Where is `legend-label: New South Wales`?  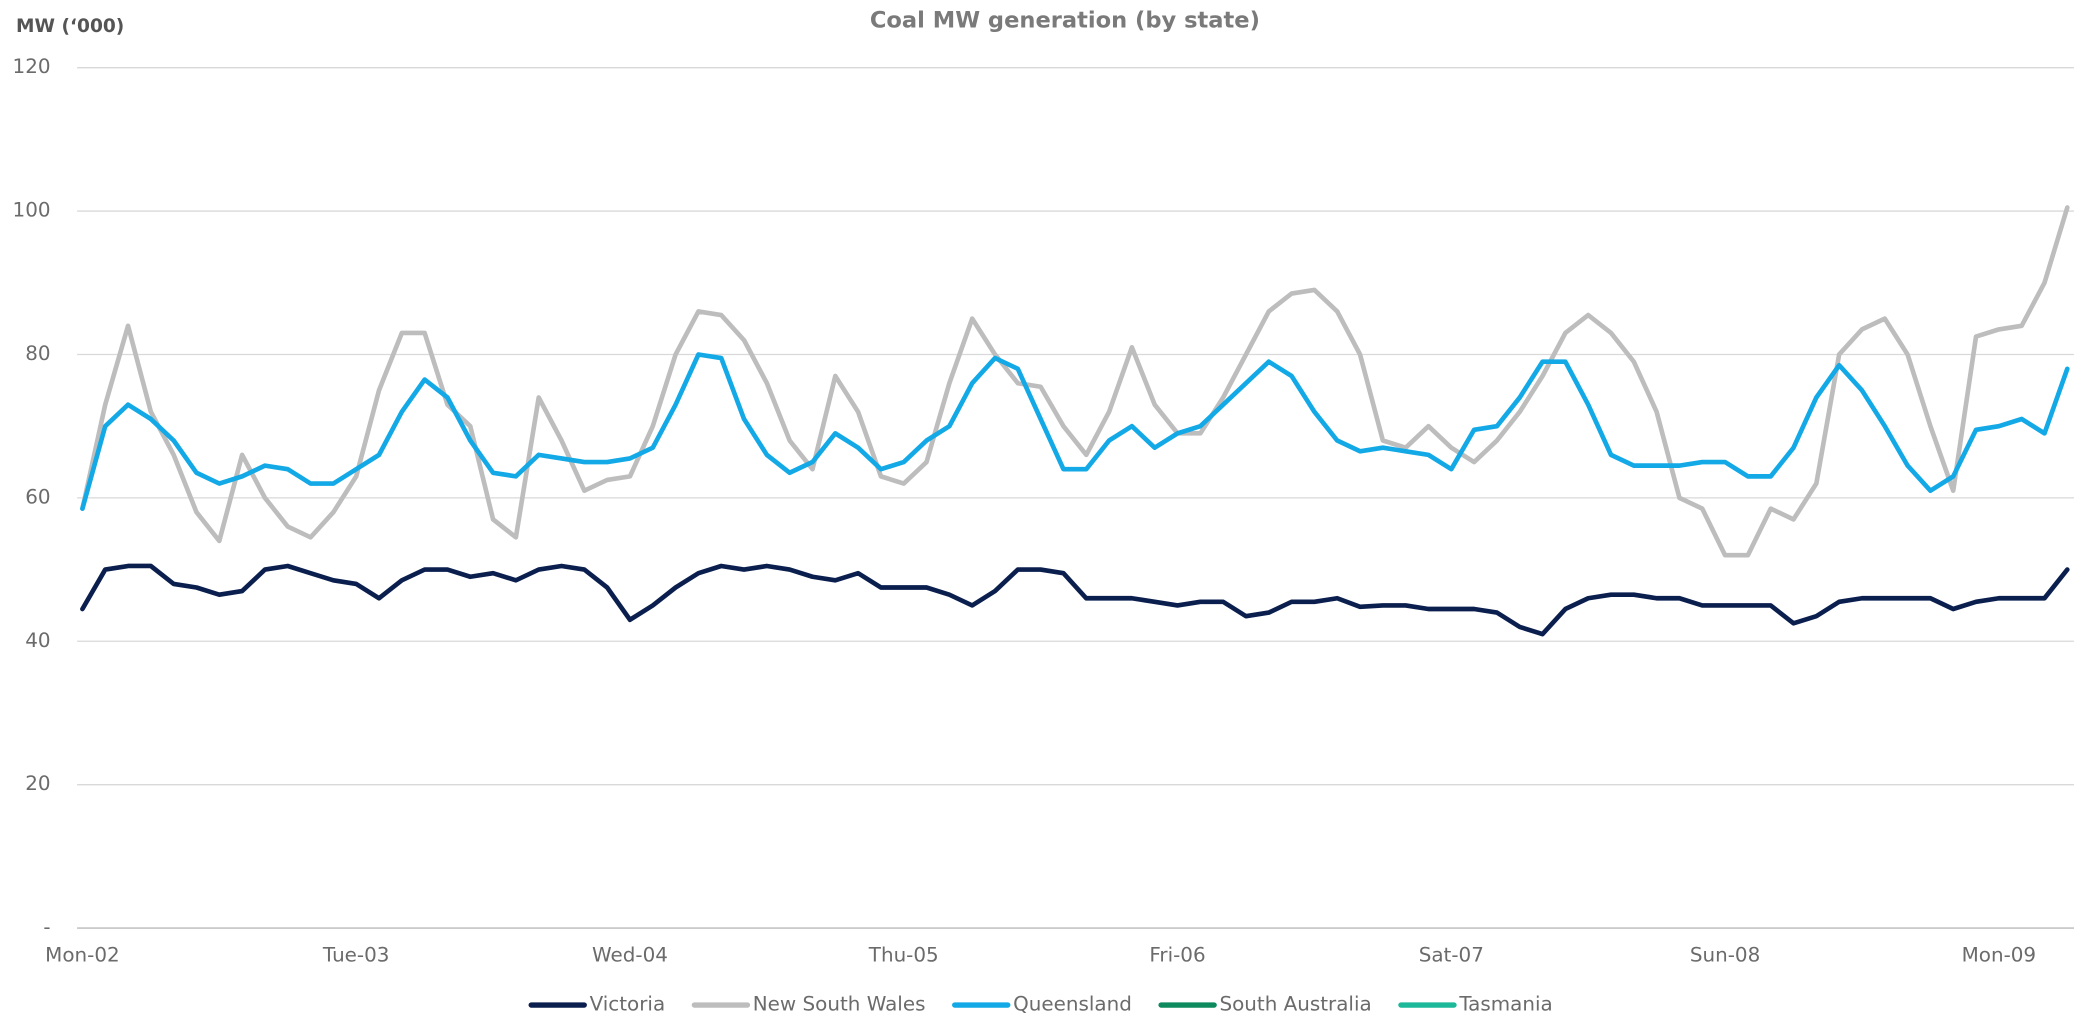 legend-label: New South Wales is located at coordinates (839, 1004).